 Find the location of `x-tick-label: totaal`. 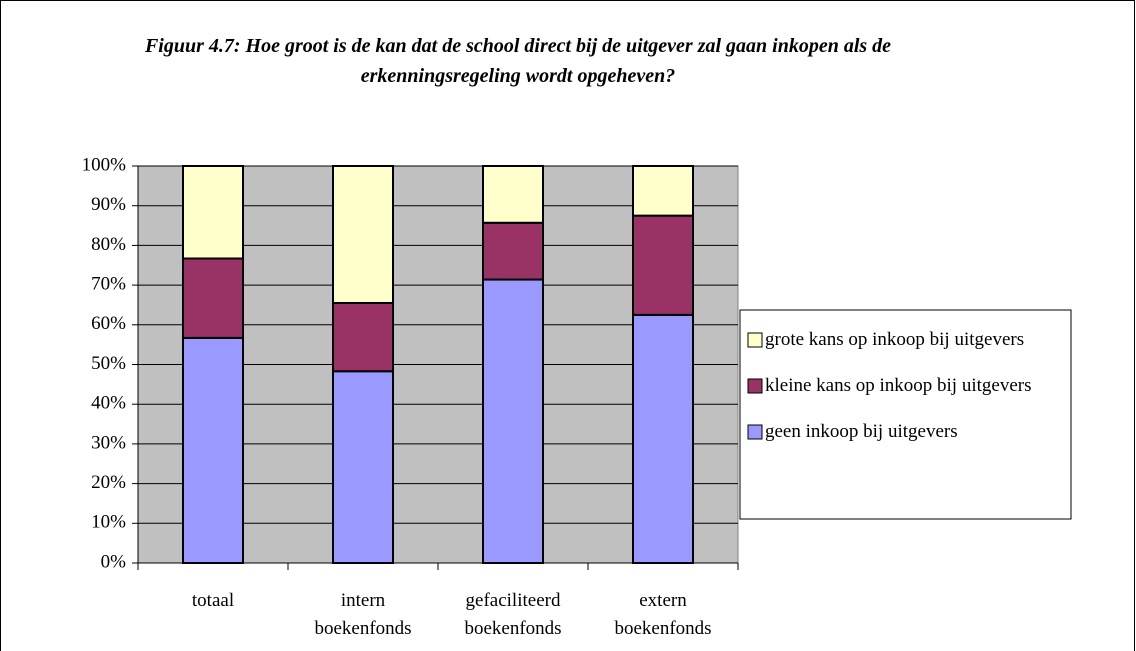

x-tick-label: totaal is located at coordinates (213, 600).